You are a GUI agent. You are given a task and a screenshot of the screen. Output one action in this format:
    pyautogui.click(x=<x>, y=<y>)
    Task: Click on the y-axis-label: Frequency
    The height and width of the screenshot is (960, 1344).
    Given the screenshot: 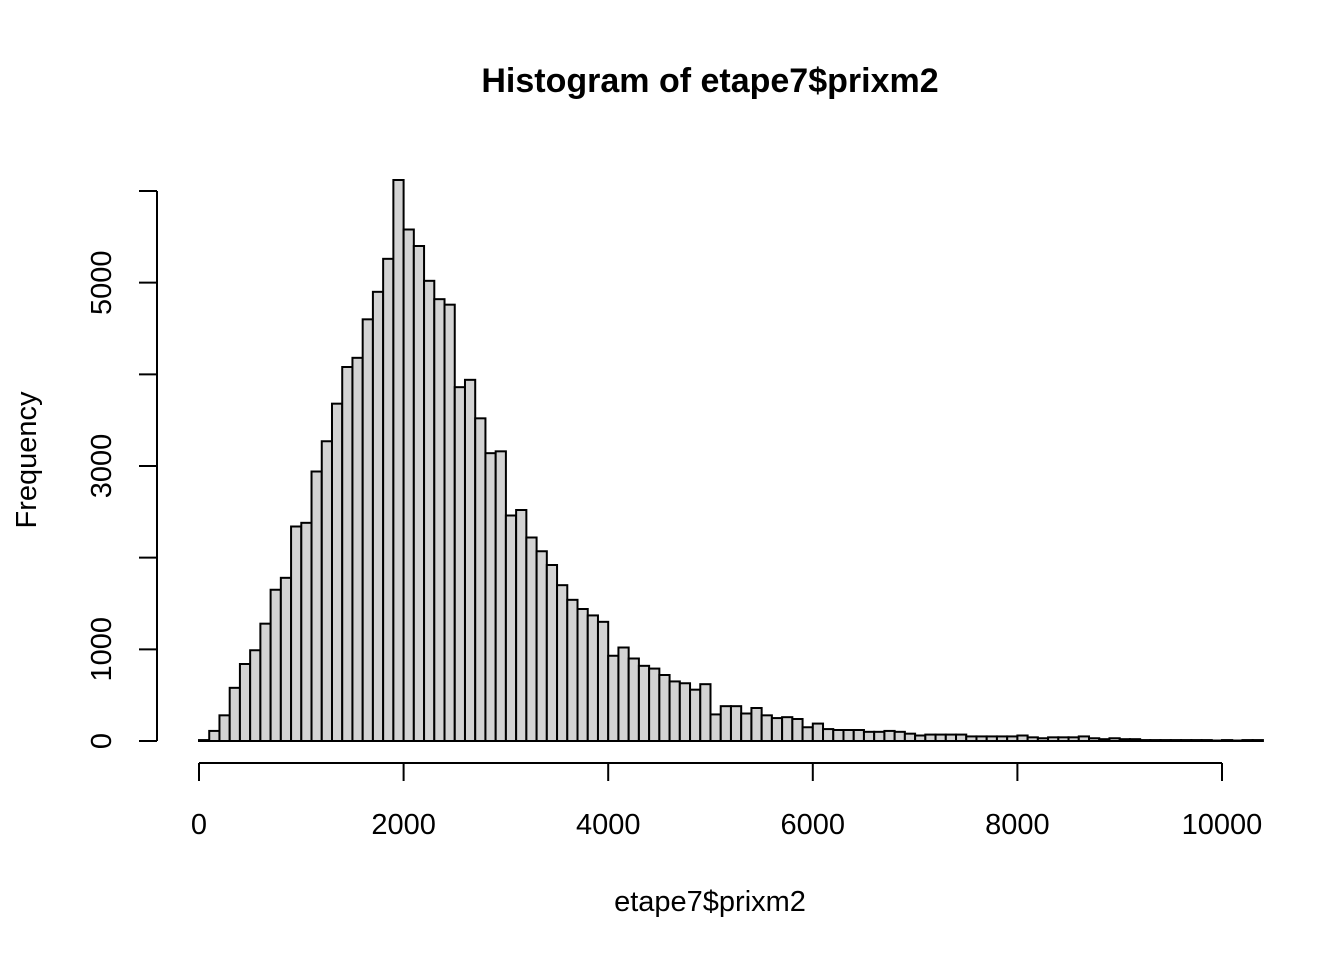 What is the action you would take?
    pyautogui.click(x=27, y=460)
    